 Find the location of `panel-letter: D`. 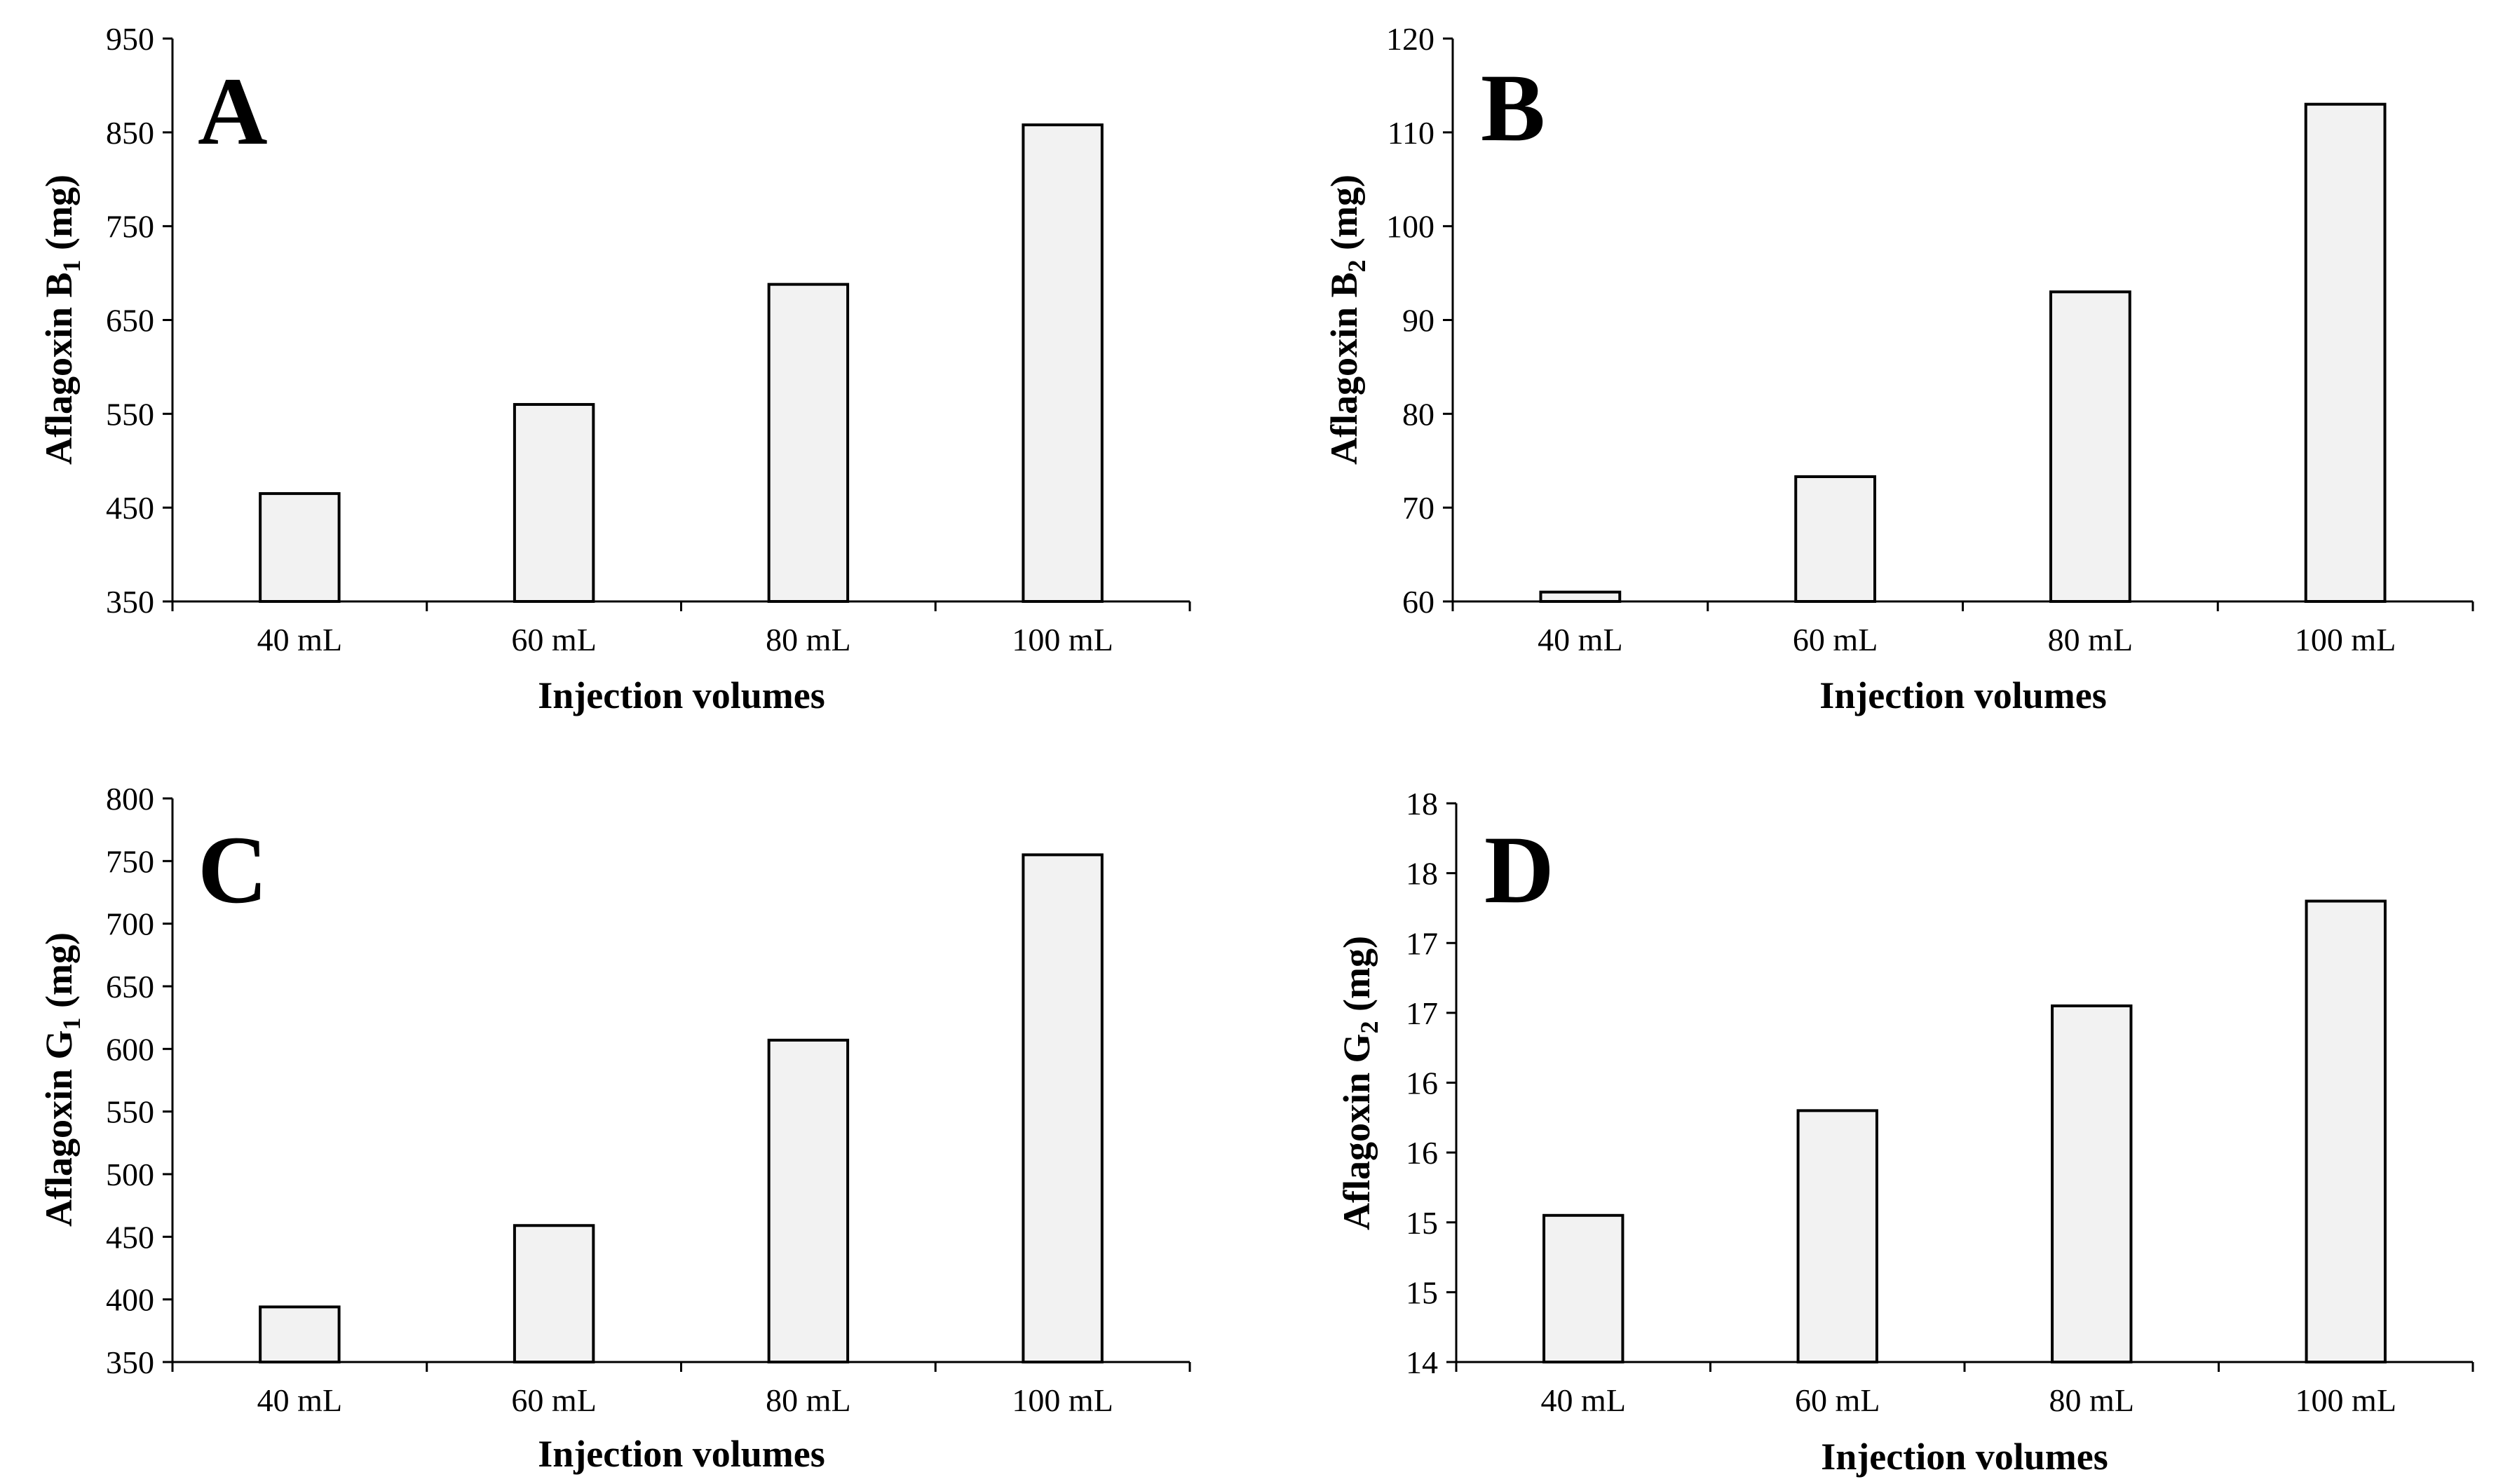

panel-letter: D is located at coordinates (1519, 869).